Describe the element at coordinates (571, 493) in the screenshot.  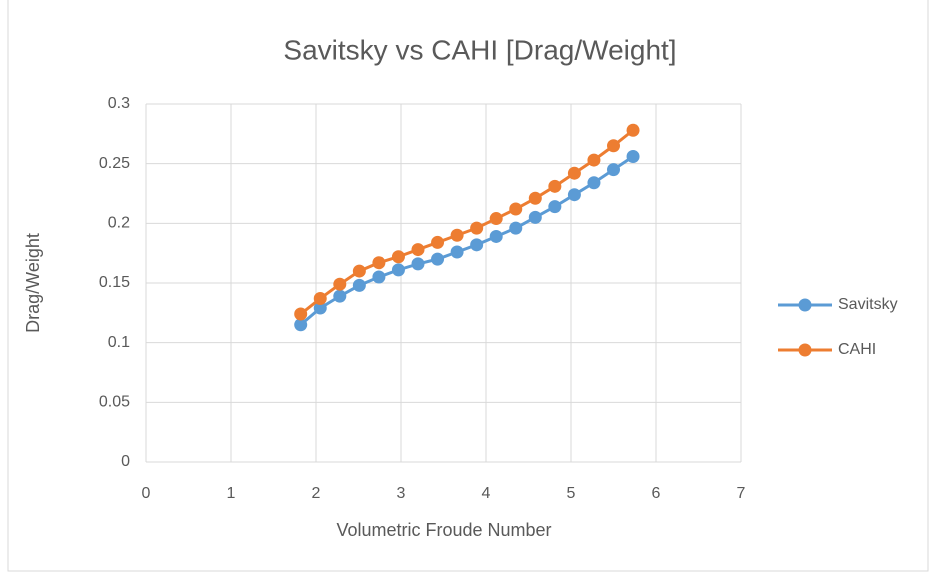
I see `x-tick-label: 5` at that location.